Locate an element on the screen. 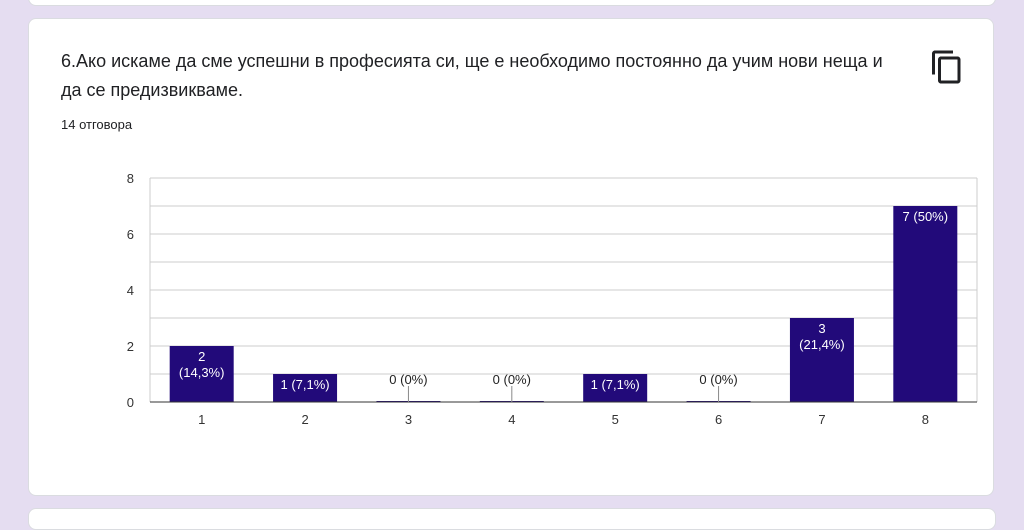 This screenshot has height=530, width=1024. x-tick-label: 4 is located at coordinates (511, 419).